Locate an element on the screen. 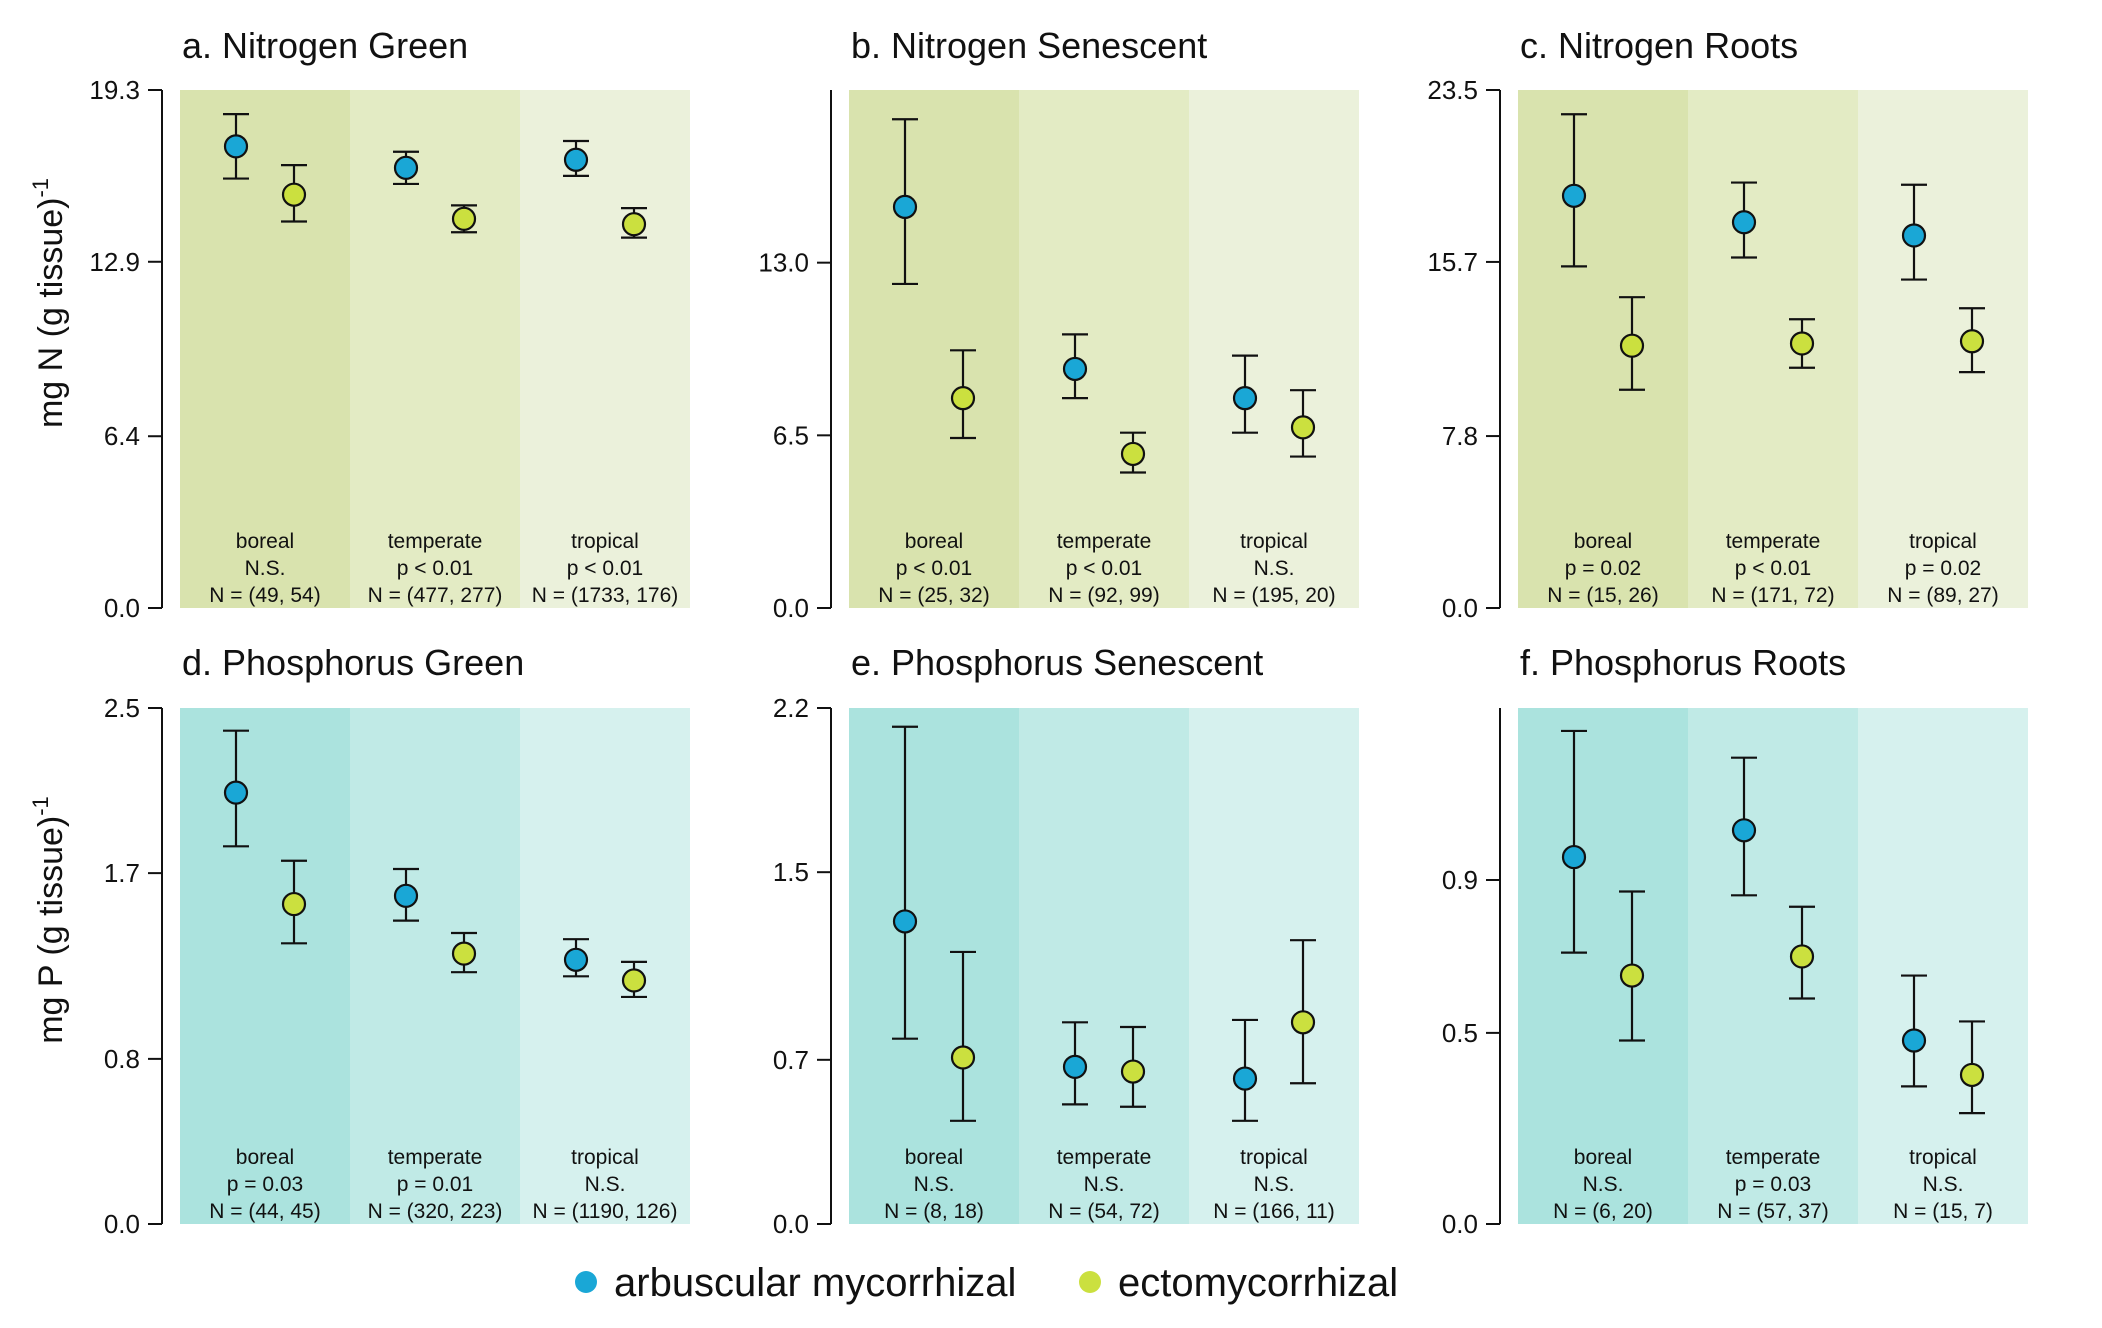  y-tick-label: 1.5 is located at coordinates (791, 872).